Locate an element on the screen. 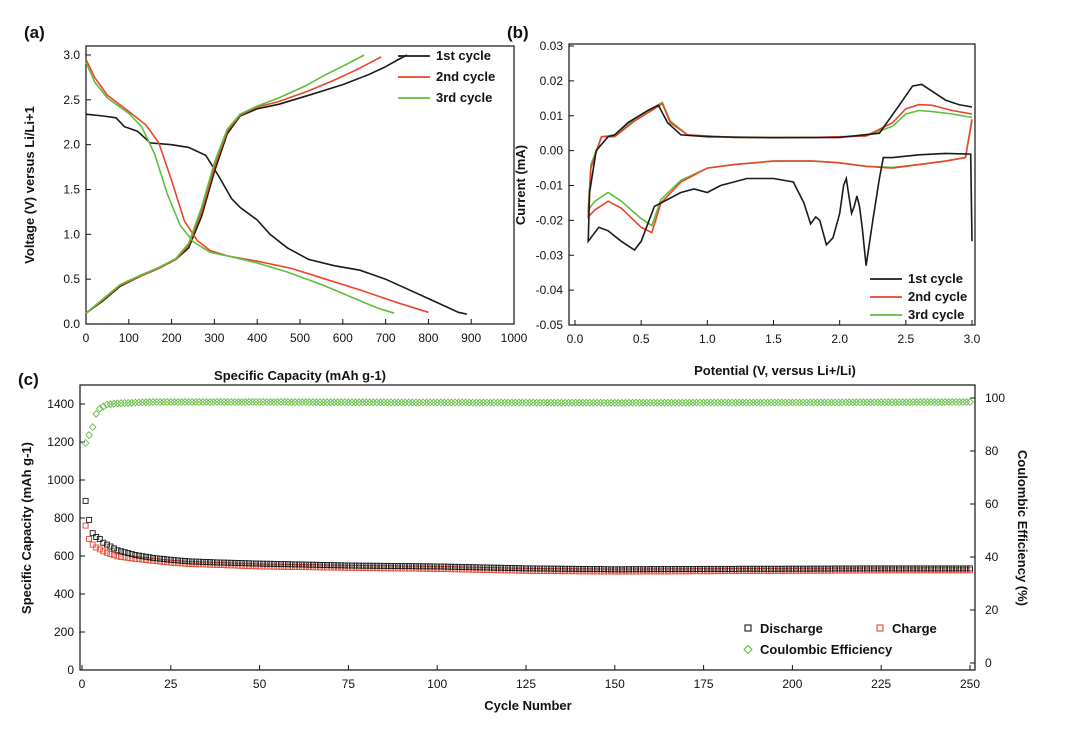 This screenshot has height=734, width=1080. panel-b-ytick-label: -0.02 is located at coordinates (550, 220).